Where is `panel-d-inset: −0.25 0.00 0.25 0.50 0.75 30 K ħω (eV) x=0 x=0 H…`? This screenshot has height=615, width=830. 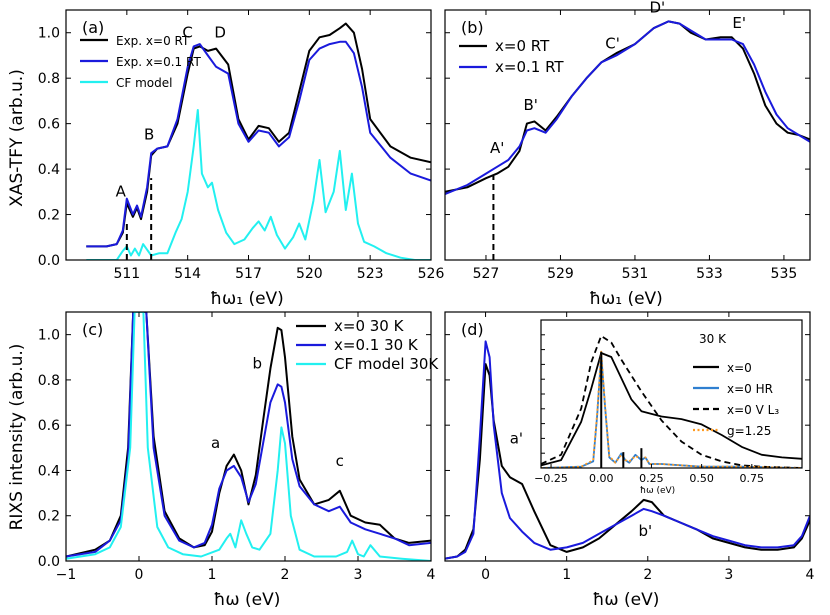 panel-d-inset: −0.25 0.00 0.25 0.50 0.75 30 K ħω (eV) x=0 x=0 H… is located at coordinates (668, 407).